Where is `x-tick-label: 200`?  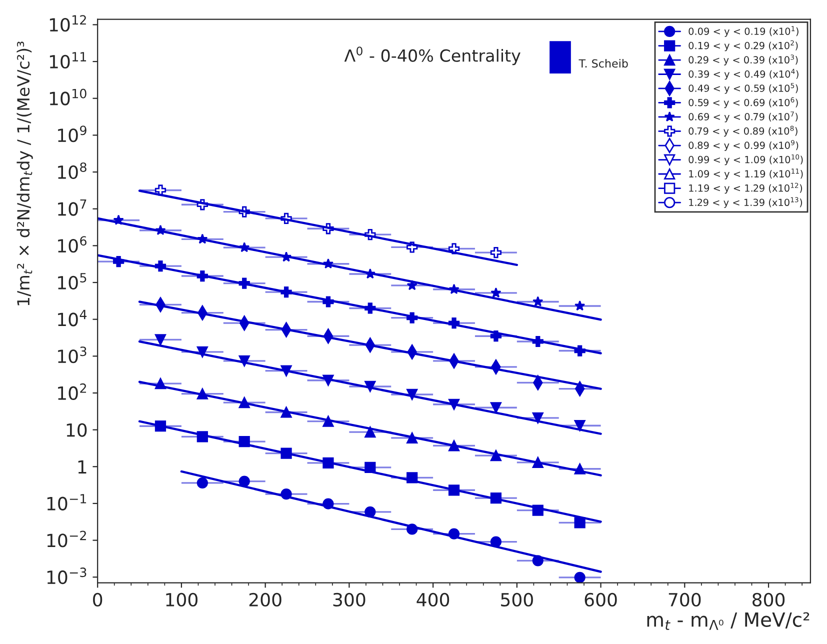
x-tick-label: 200 is located at coordinates (265, 599).